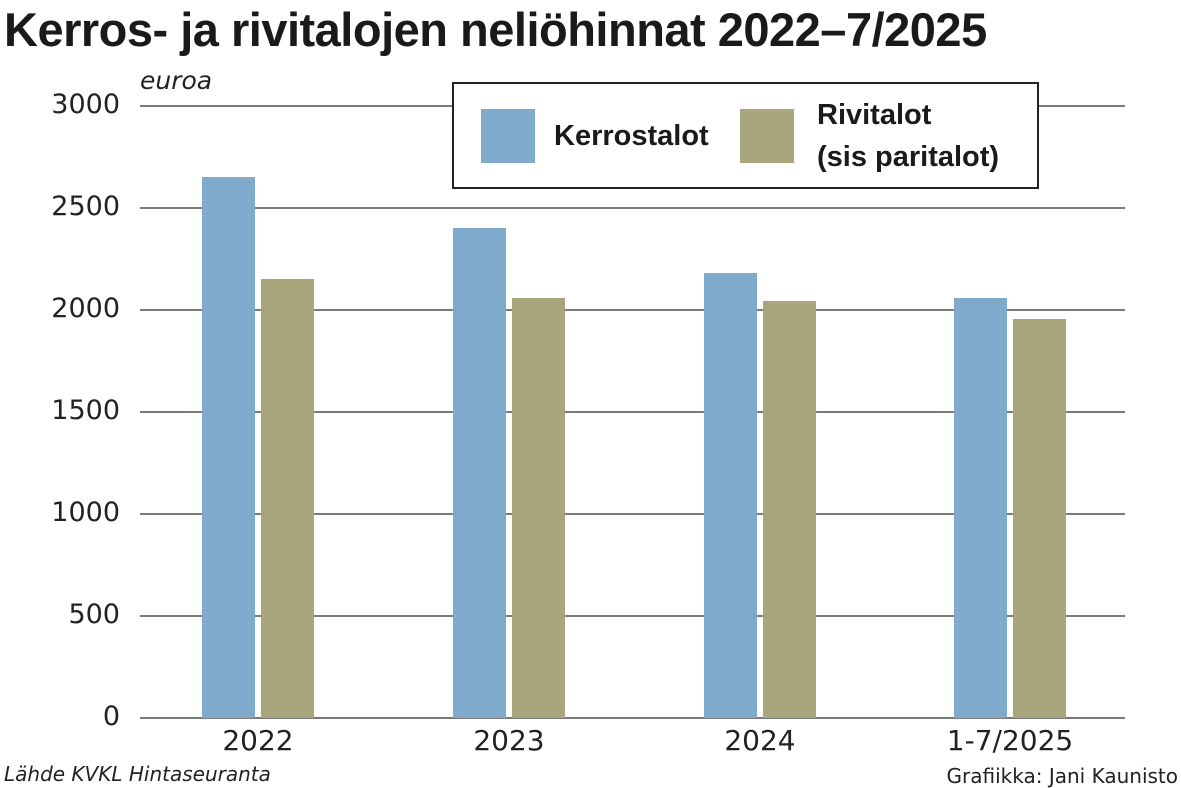  I want to click on y-tick-label: 1000, so click(85, 512).